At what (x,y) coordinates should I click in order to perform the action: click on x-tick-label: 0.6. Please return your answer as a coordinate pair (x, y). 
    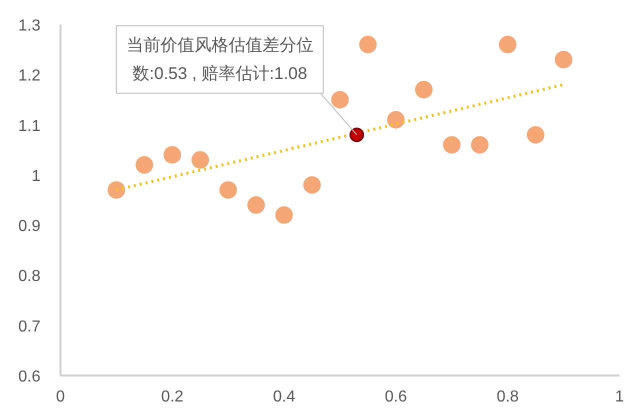
    Looking at the image, I should click on (396, 397).